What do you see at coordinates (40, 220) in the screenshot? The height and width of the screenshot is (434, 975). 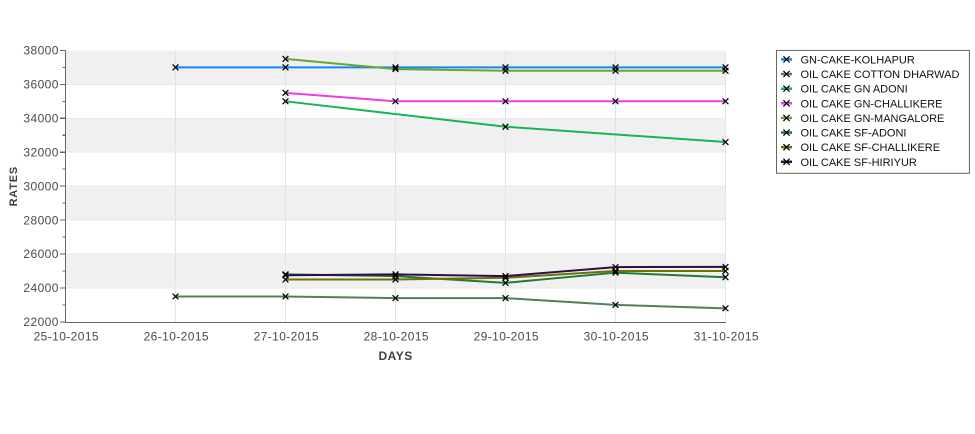 I see `svg-text: 28000` at bounding box center [40, 220].